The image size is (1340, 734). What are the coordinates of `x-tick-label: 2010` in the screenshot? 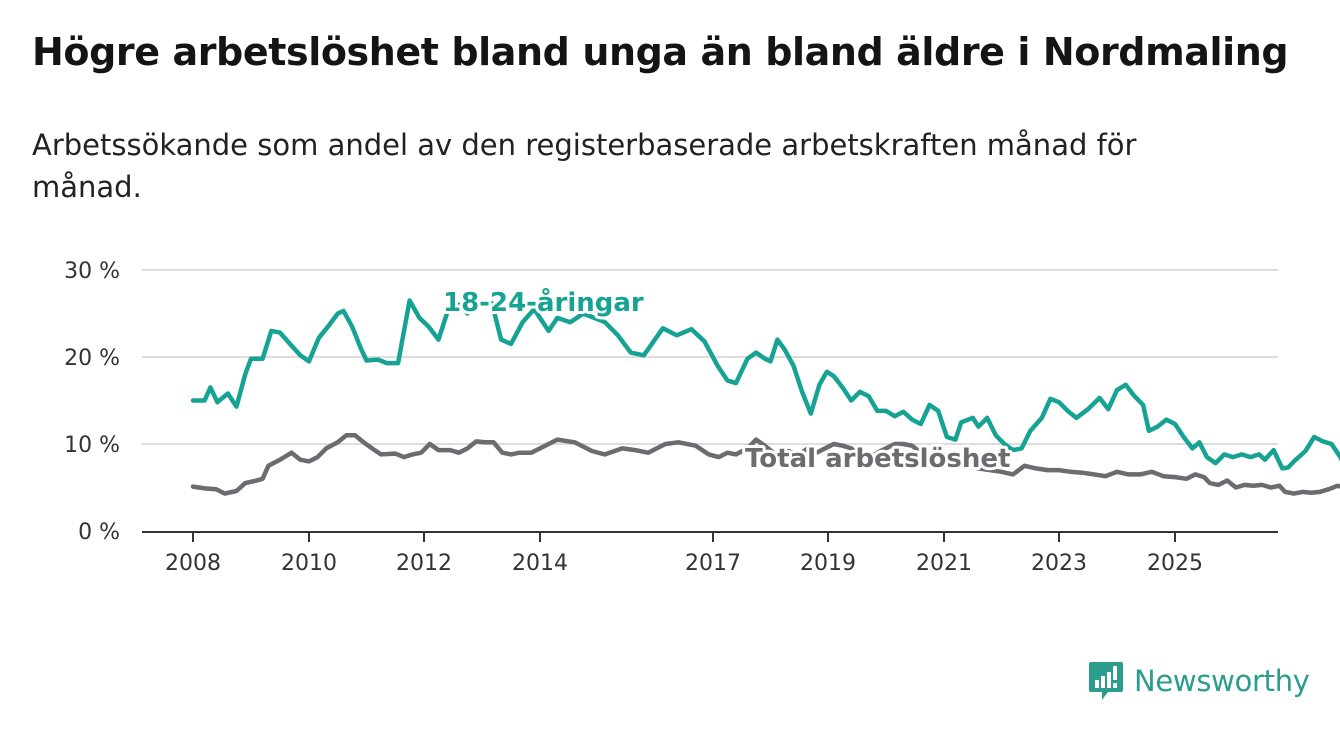 It's located at (309, 563).